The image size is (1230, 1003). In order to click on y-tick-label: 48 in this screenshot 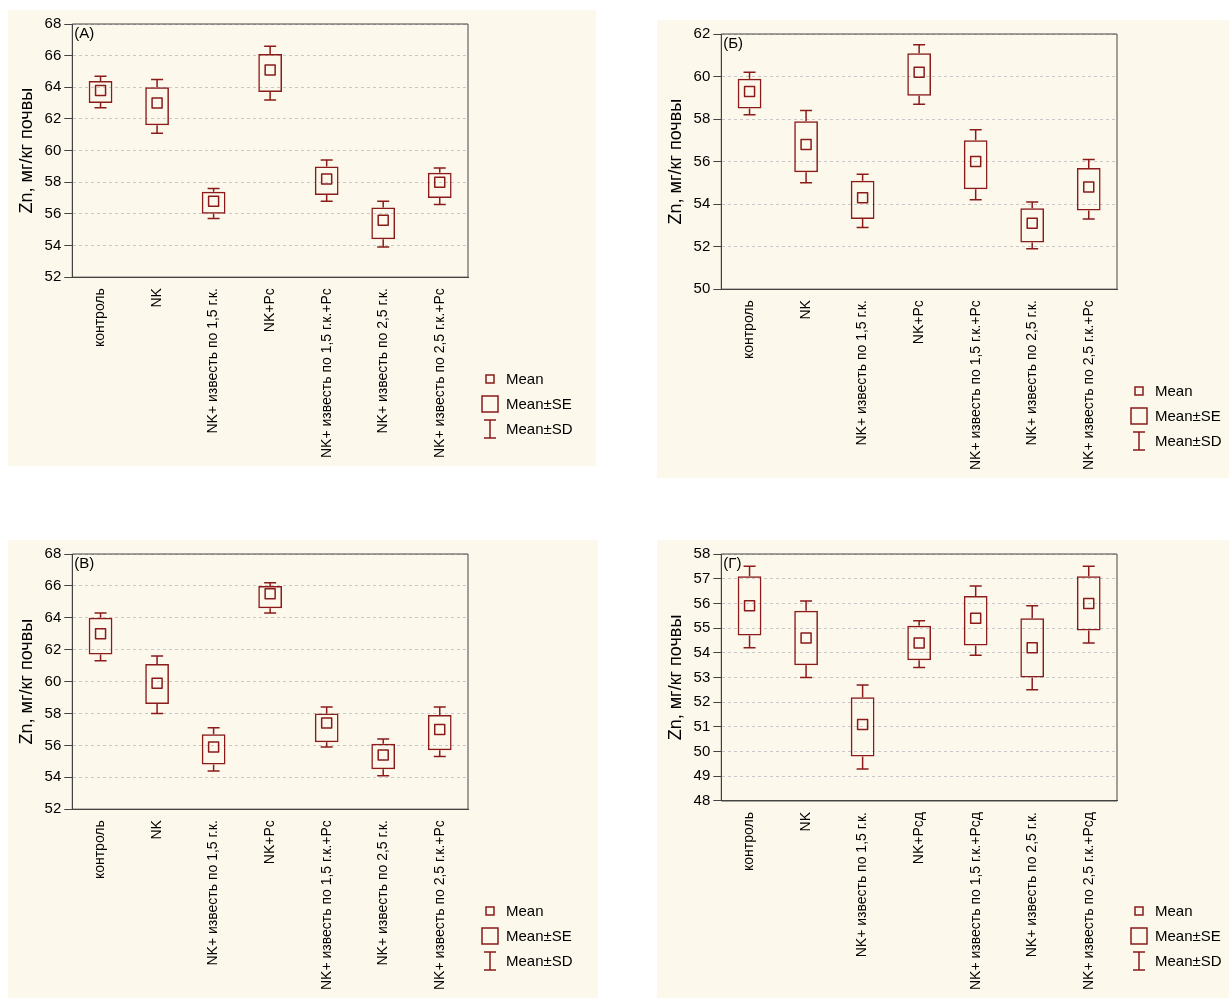, I will do `click(702, 800)`.